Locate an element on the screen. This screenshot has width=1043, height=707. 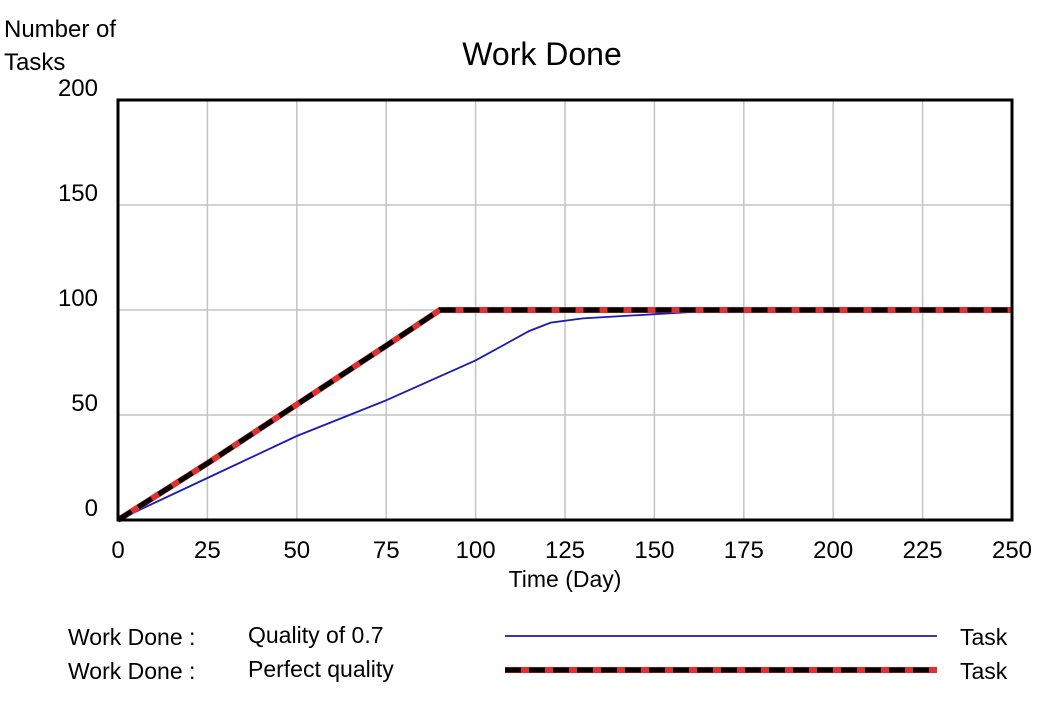
y-tick-label: 200 is located at coordinates (78, 88).